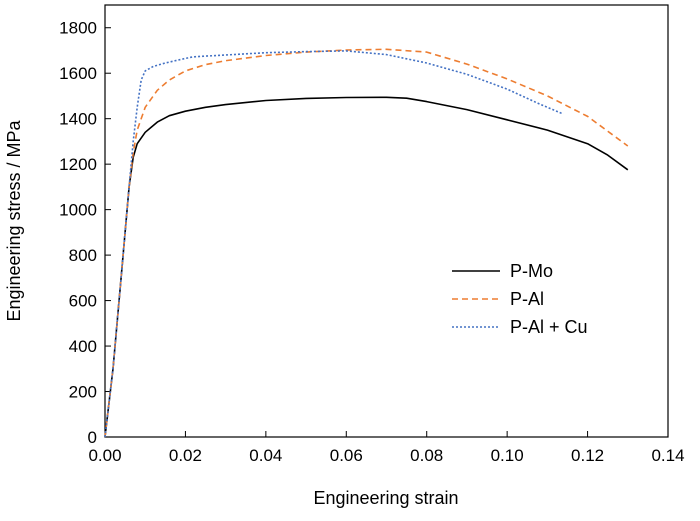  I want to click on y-tick-label: 1000, so click(78, 210).